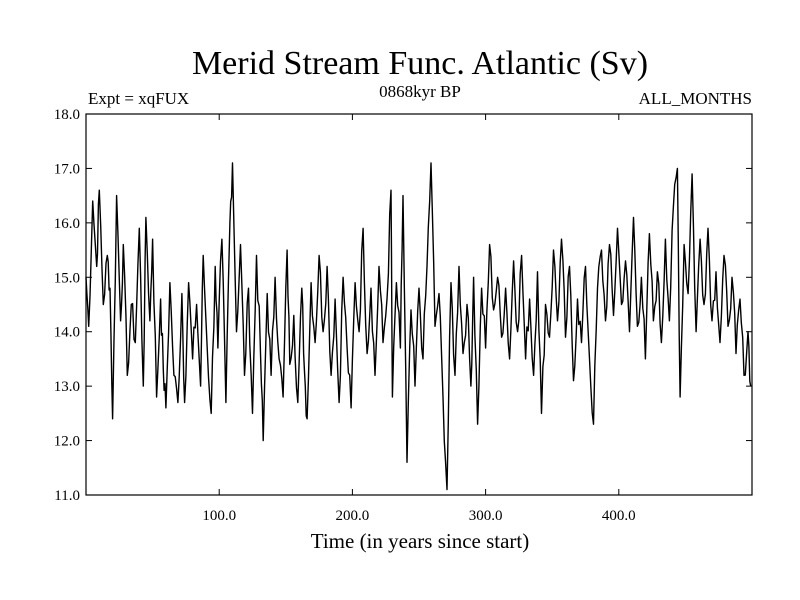 The width and height of the screenshot is (800, 600). Describe the element at coordinates (695, 98) in the screenshot. I see `months-label: ALL_MONTHS` at that location.